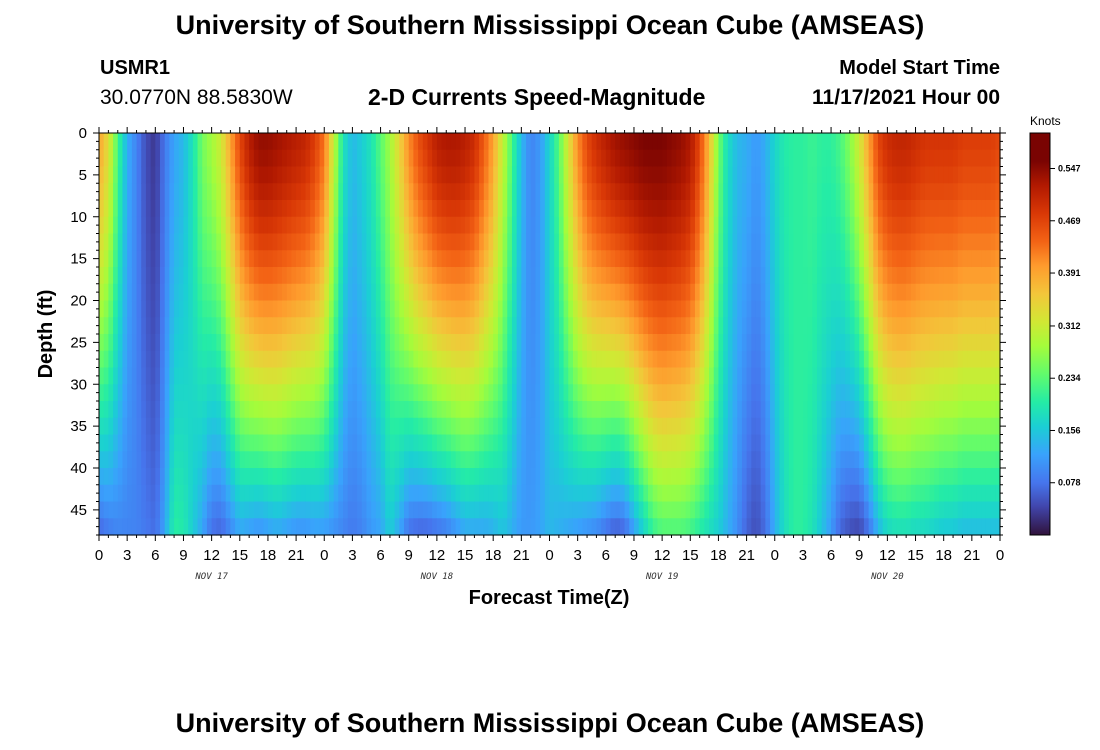 The width and height of the screenshot is (1100, 750). Describe the element at coordinates (919, 68) in the screenshot. I see `model-start-label: Model Start Time` at that location.